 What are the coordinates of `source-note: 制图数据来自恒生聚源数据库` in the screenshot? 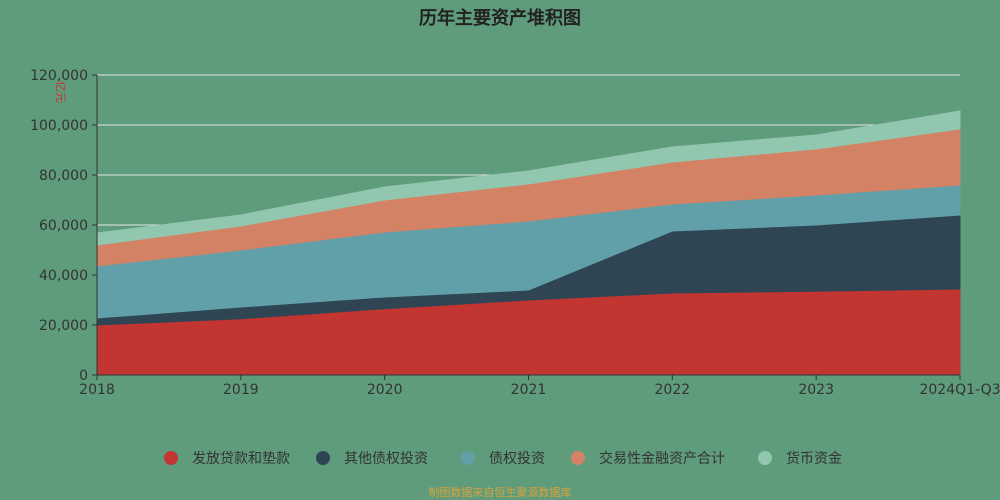 It's located at (500, 492).